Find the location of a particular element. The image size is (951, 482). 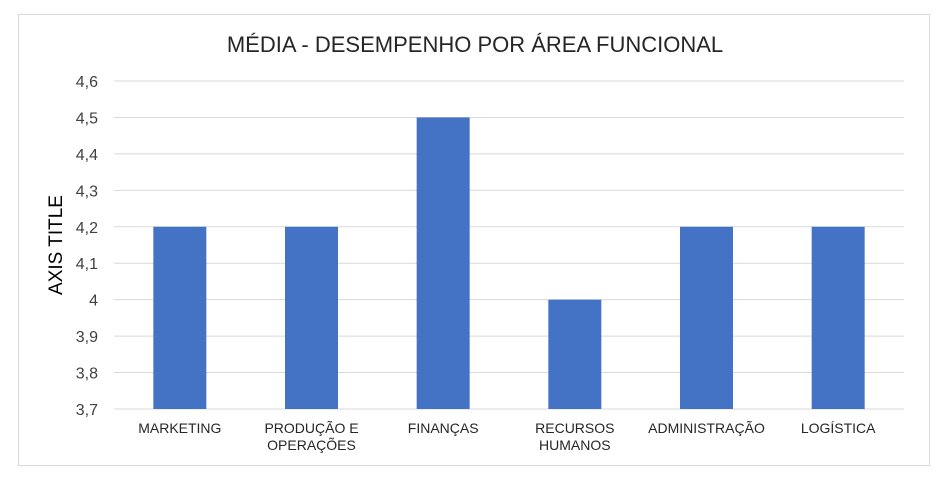

y-tick-label: 4,2 is located at coordinates (87, 228).